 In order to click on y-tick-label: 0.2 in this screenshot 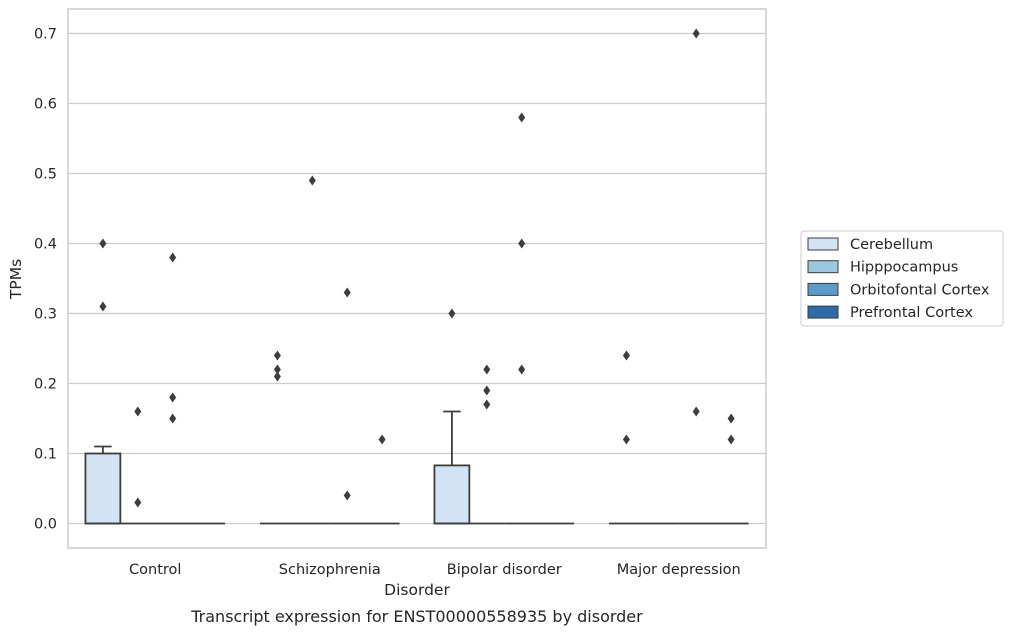, I will do `click(45, 385)`.